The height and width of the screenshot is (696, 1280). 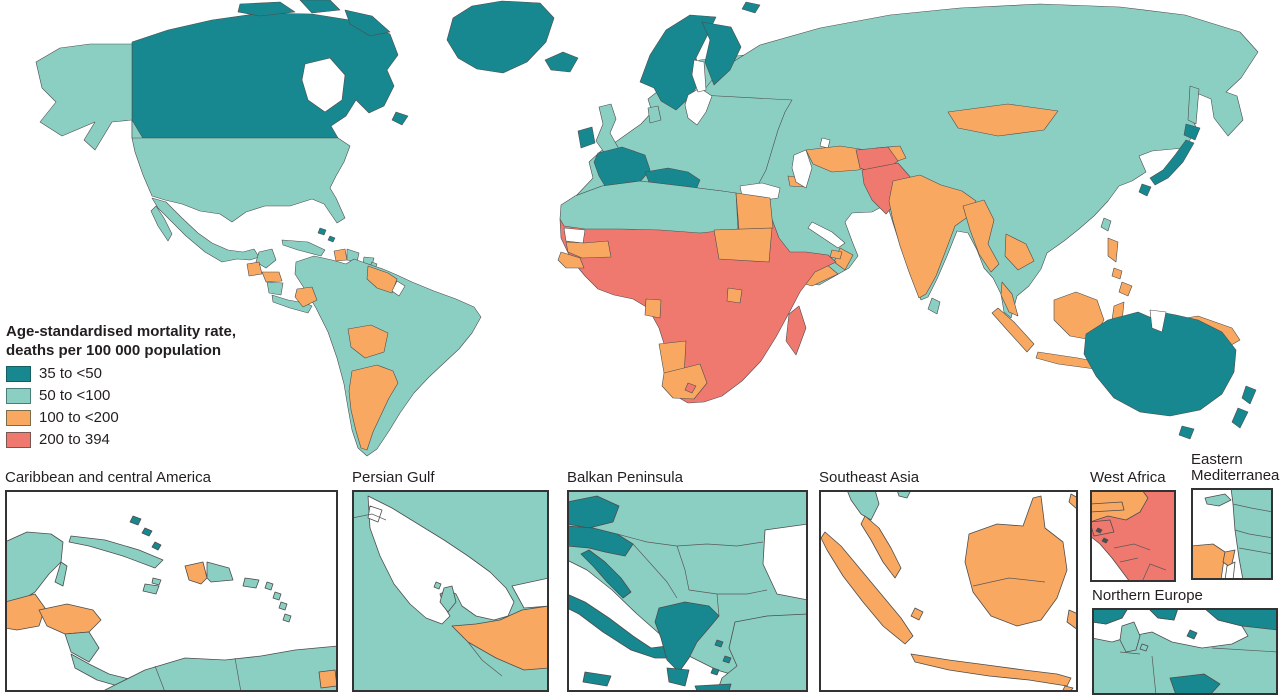 I want to click on adriatic-ionian-sea, so click(x=687, y=625).